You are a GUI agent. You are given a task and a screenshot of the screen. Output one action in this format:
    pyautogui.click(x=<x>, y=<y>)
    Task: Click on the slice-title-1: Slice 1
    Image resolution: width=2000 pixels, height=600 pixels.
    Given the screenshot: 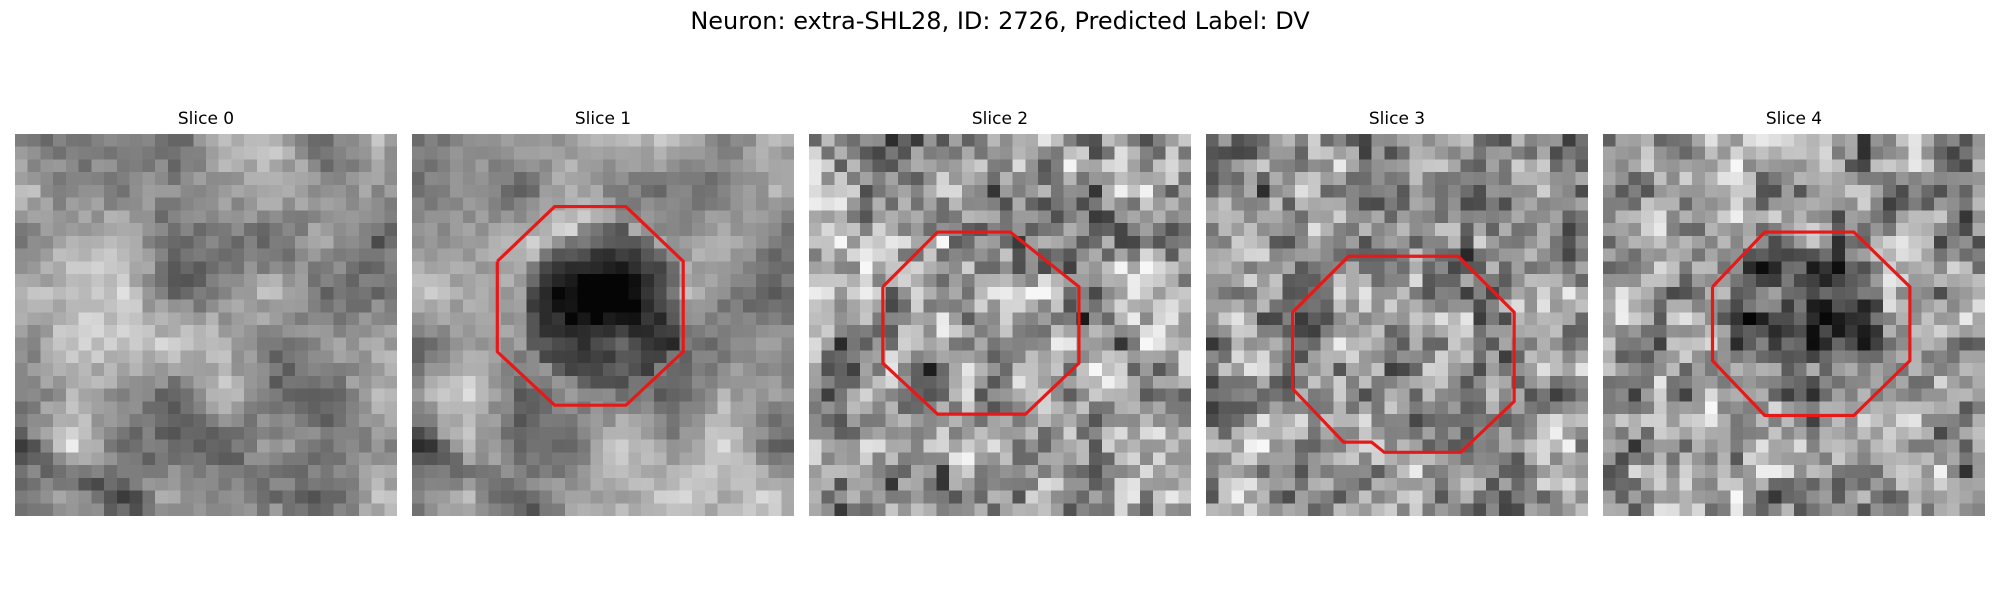 What is the action you would take?
    pyautogui.click(x=603, y=119)
    